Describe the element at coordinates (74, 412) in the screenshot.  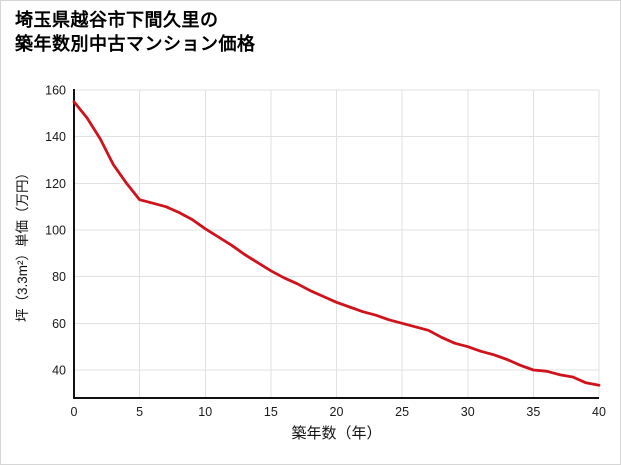
I see `x-tick-label: 0` at that location.